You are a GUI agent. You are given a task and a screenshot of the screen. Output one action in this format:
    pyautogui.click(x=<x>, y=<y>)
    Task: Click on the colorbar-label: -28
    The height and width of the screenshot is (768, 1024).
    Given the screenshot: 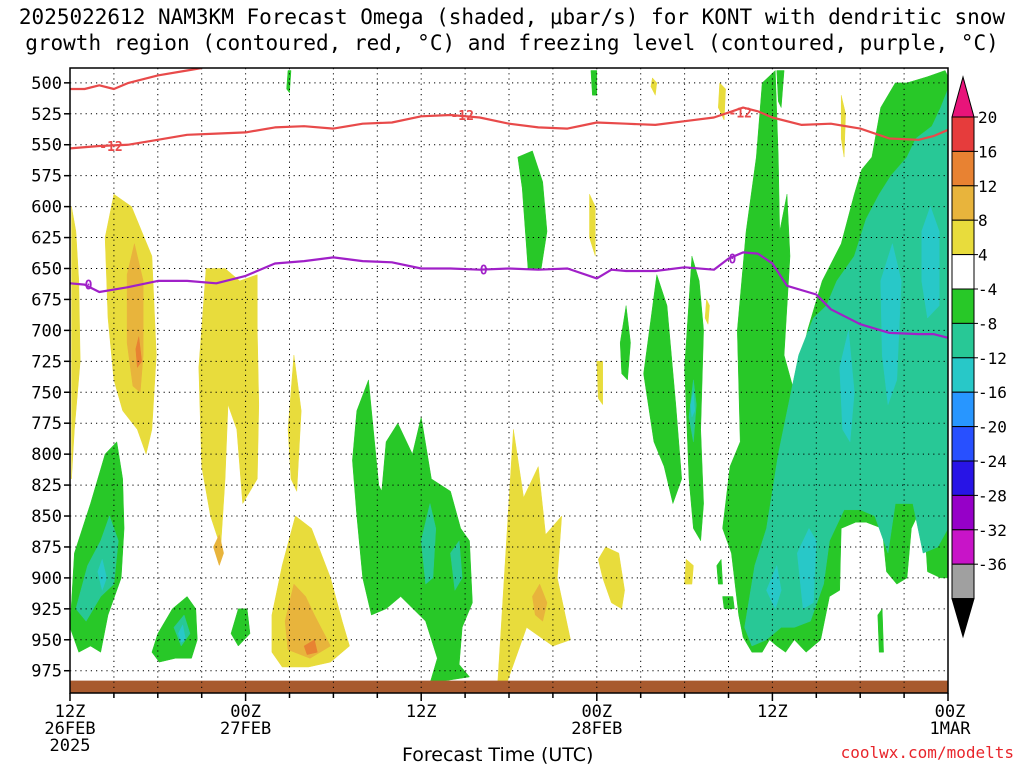 What is the action you would take?
    pyautogui.click(x=992, y=495)
    